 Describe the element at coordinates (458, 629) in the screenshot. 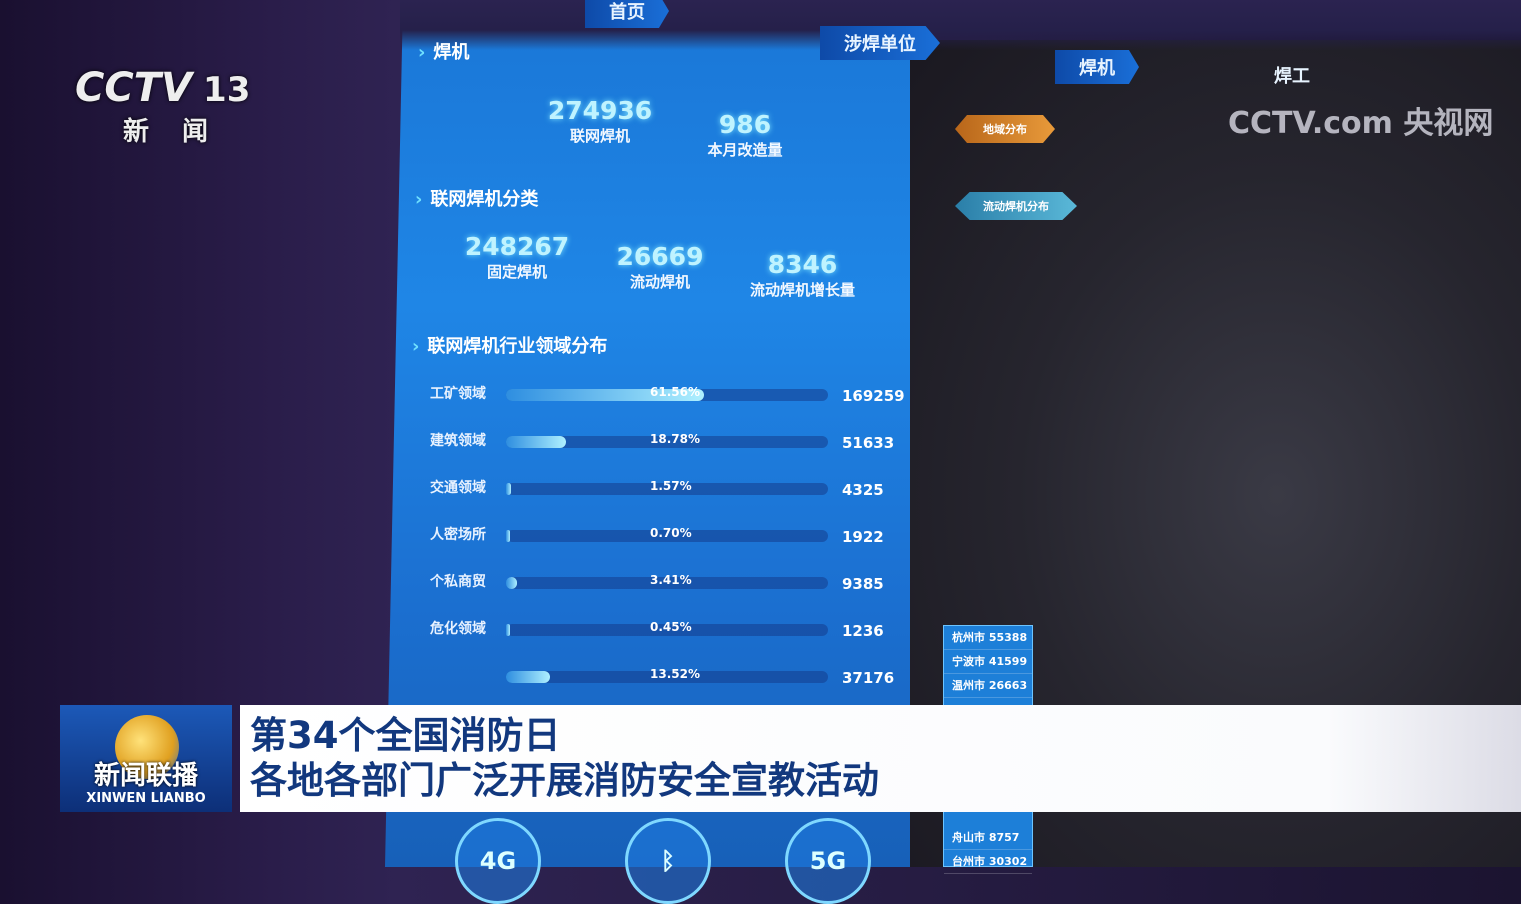

I see `industry-name: 危化领域` at that location.